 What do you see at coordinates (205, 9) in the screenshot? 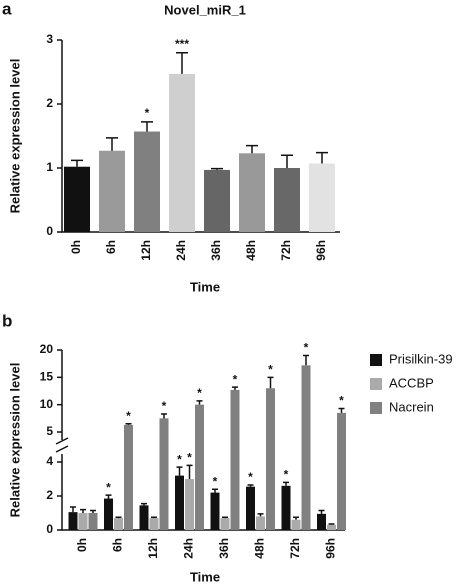
I see `chart-title: Novel_miR_1` at bounding box center [205, 9].